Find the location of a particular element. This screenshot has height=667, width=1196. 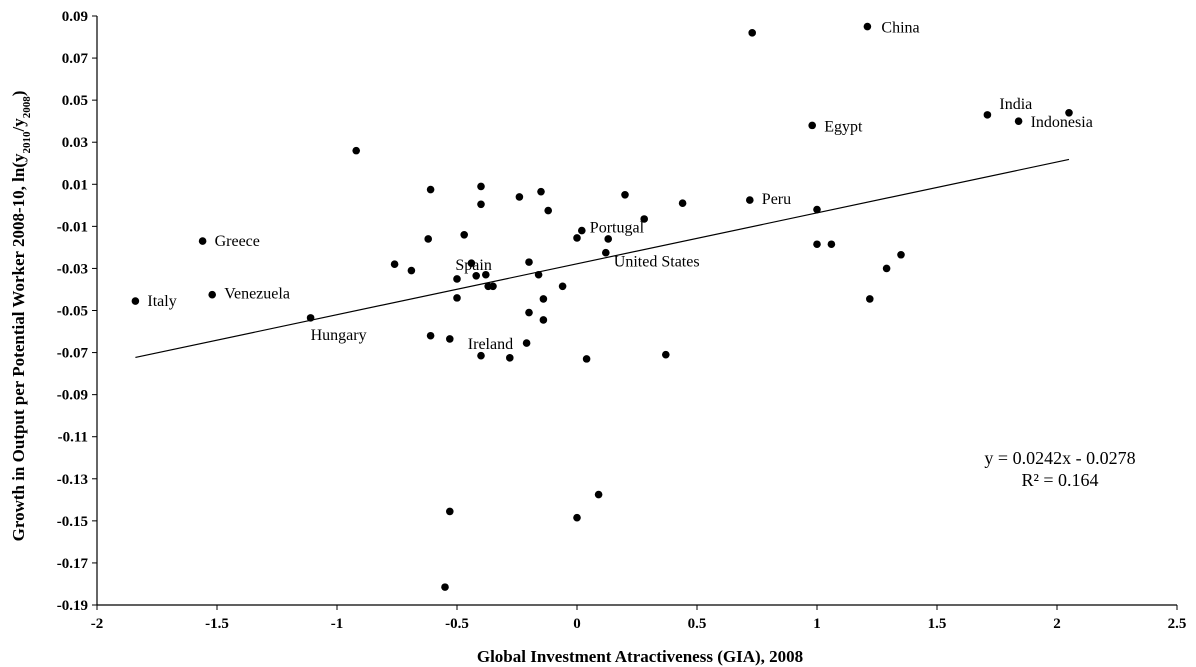

y-tick-label: 0.03 is located at coordinates (75, 143).